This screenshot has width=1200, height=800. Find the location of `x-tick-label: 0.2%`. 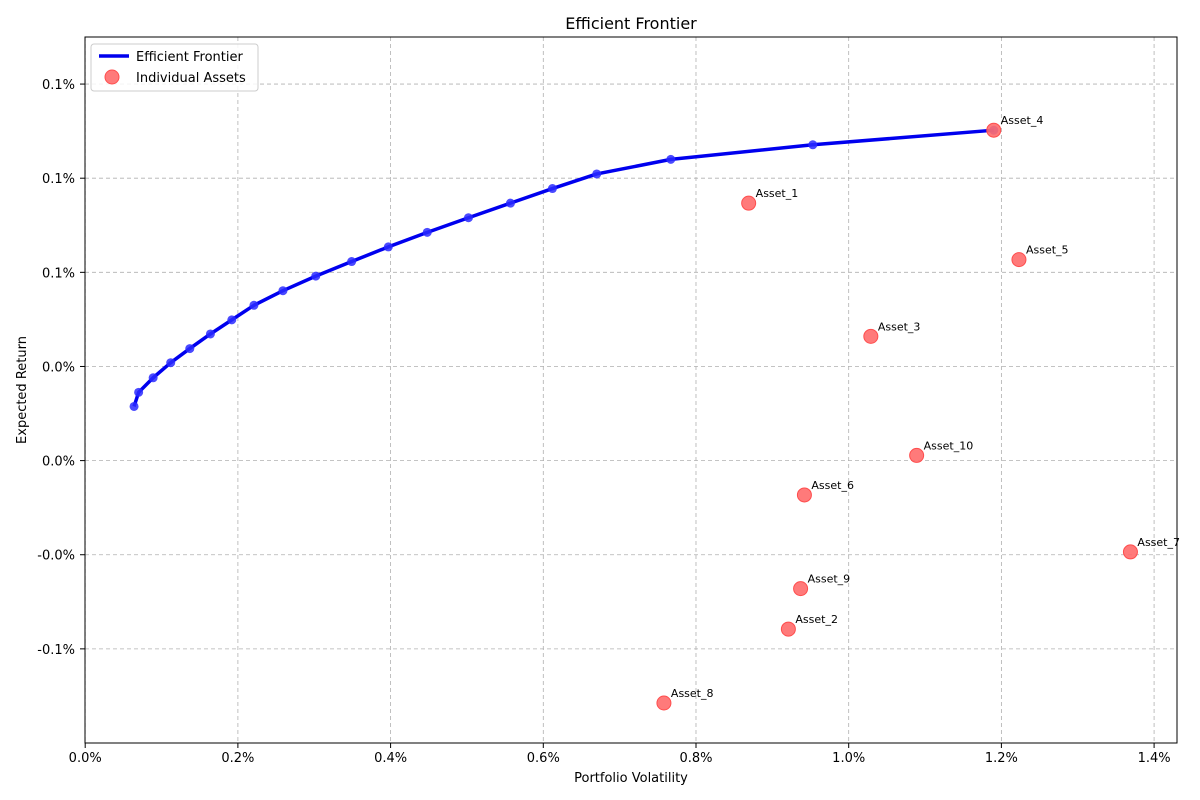

x-tick-label: 0.2% is located at coordinates (237, 758).